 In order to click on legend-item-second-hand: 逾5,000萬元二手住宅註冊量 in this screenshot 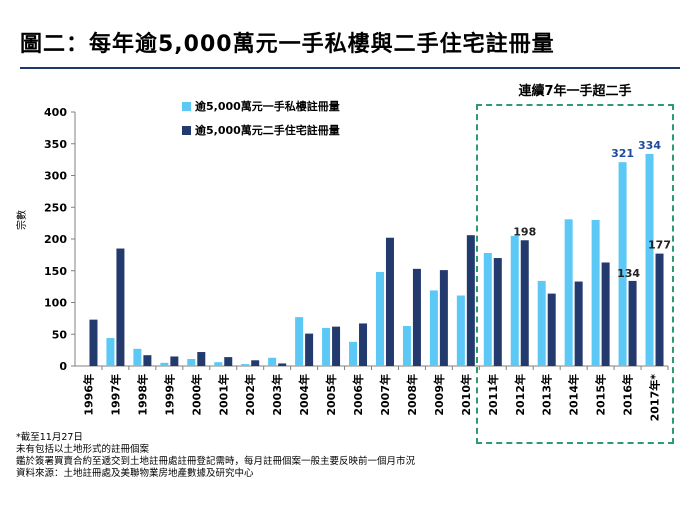, I will do `click(261, 130)`.